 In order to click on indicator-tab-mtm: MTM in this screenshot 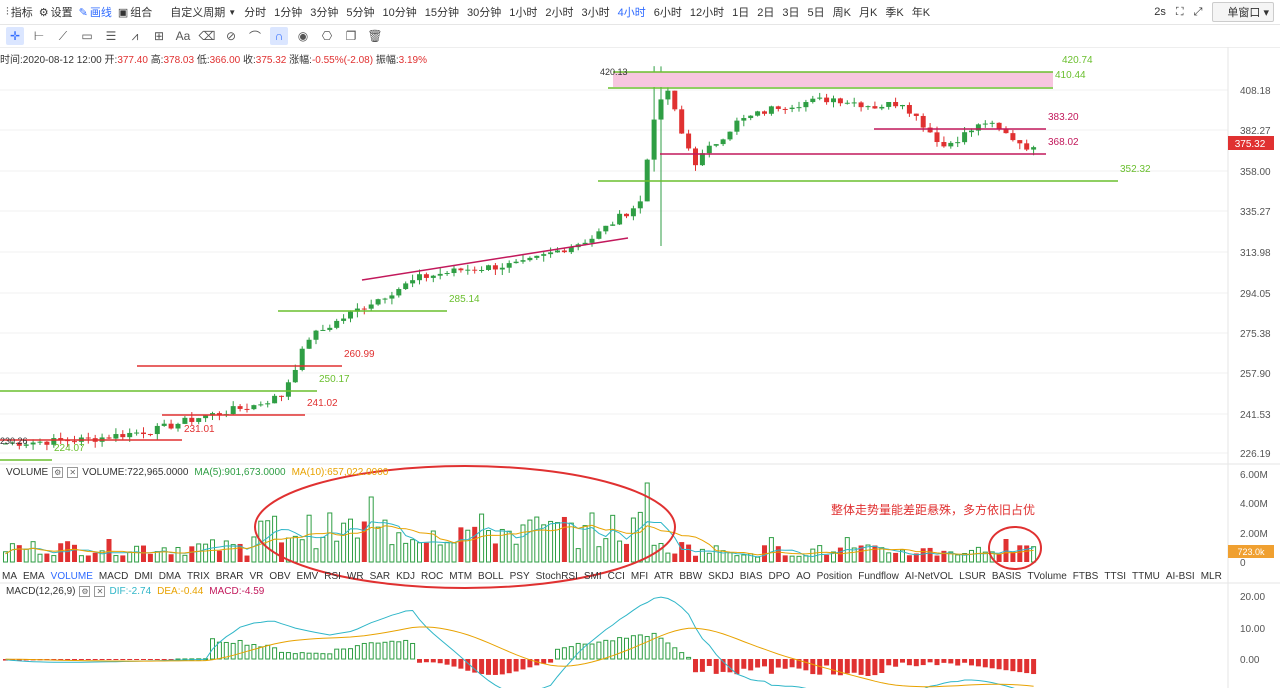, I will do `click(461, 576)`.